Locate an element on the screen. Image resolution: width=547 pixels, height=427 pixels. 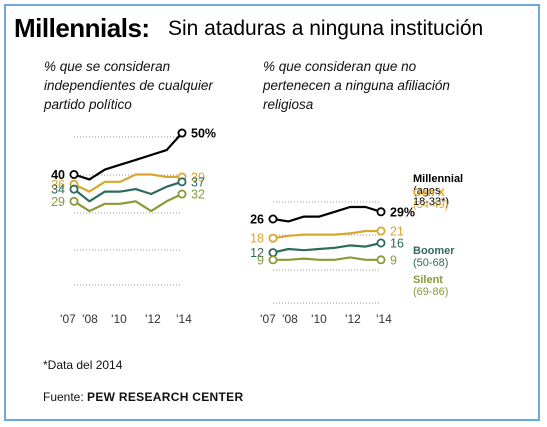
chart1-series-boomer-start-point is located at coordinates (74, 189).